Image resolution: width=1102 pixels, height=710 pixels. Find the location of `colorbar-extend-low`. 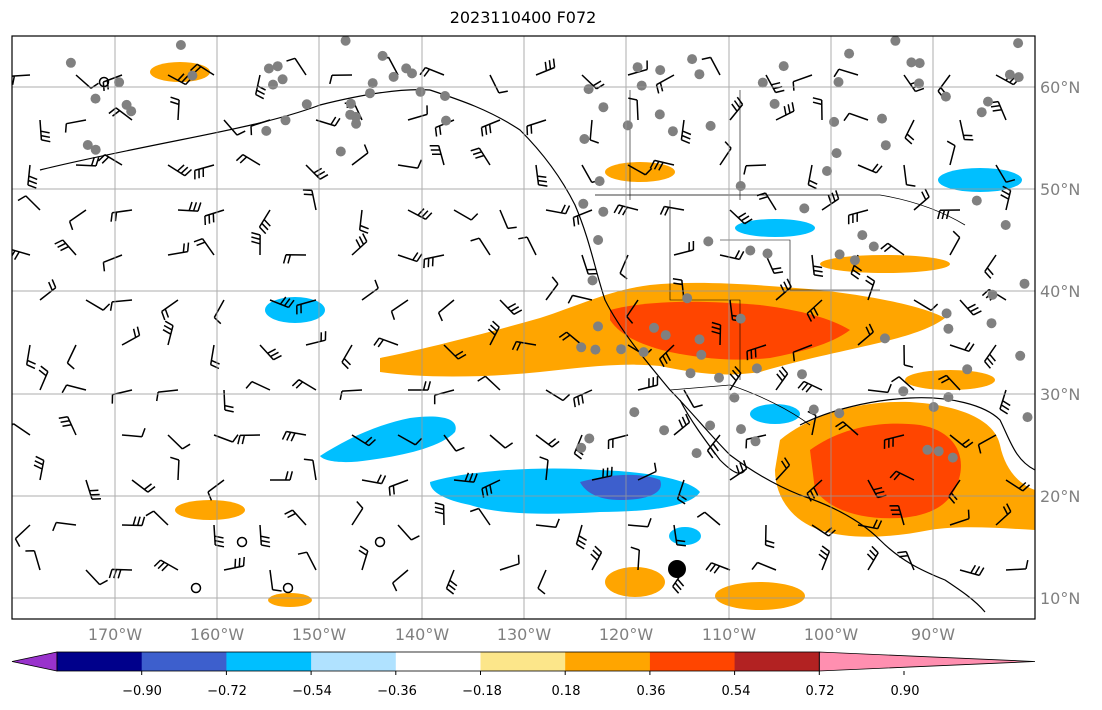

colorbar-extend-low is located at coordinates (34, 661).